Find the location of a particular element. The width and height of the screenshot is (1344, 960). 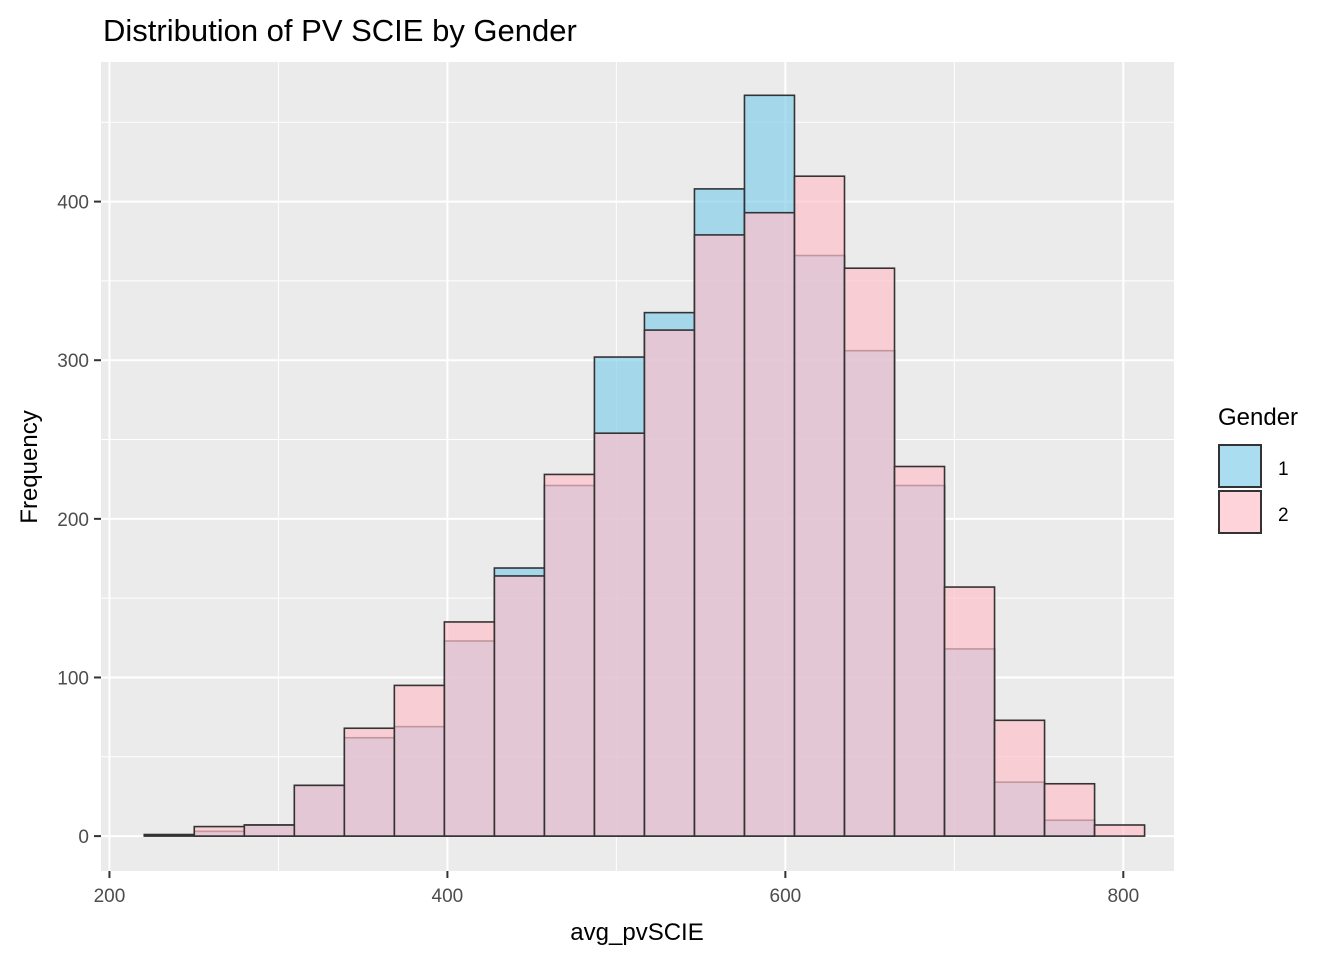

legend-label-2: 2 is located at coordinates (1283, 515).